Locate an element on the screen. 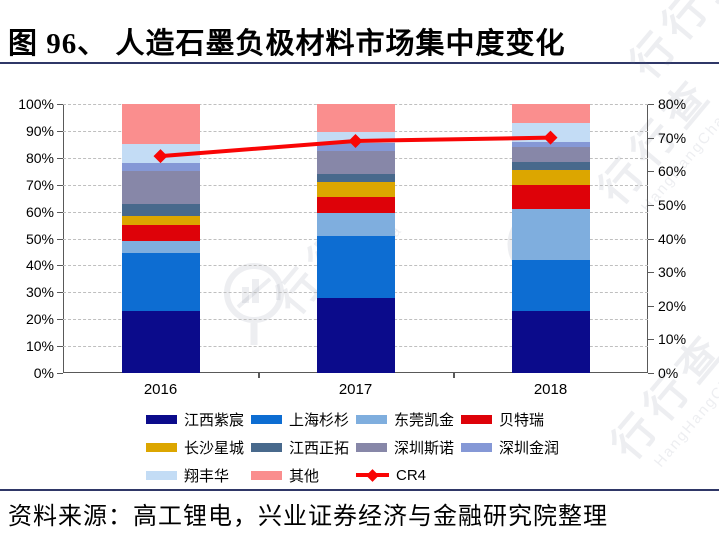  legend-label: 东莞凯金 is located at coordinates (424, 420).